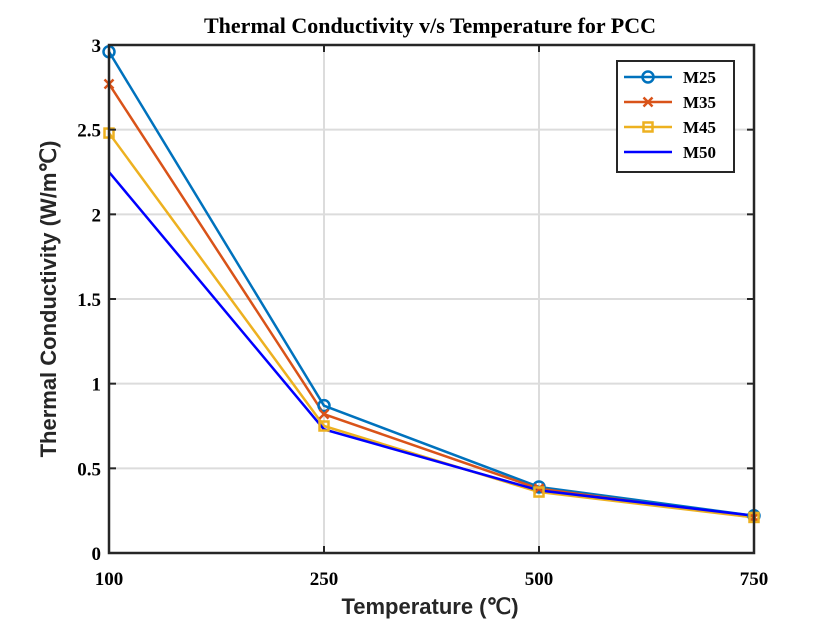 This screenshot has height=623, width=830. Describe the element at coordinates (648, 127) in the screenshot. I see `legend-marker-m45` at that location.